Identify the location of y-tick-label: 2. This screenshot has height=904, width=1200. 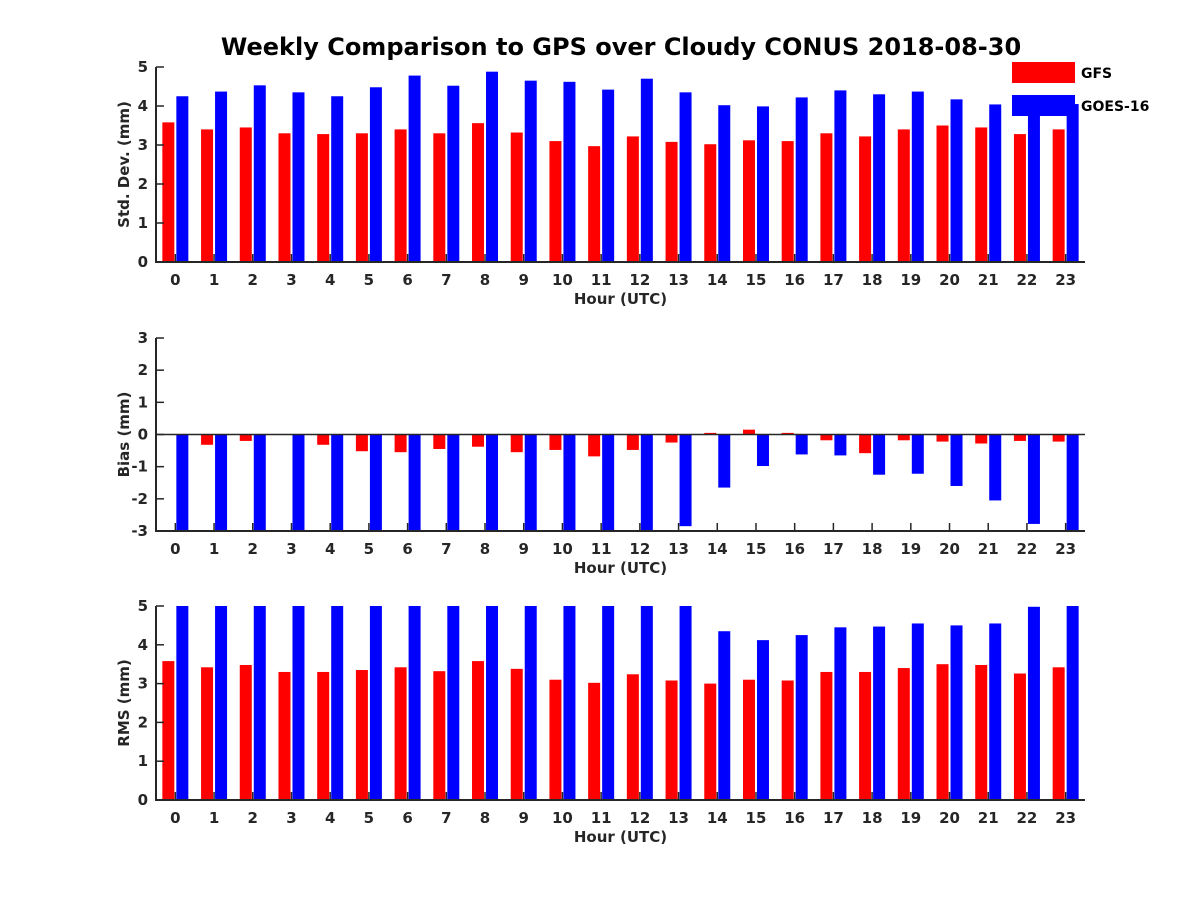
(143, 370).